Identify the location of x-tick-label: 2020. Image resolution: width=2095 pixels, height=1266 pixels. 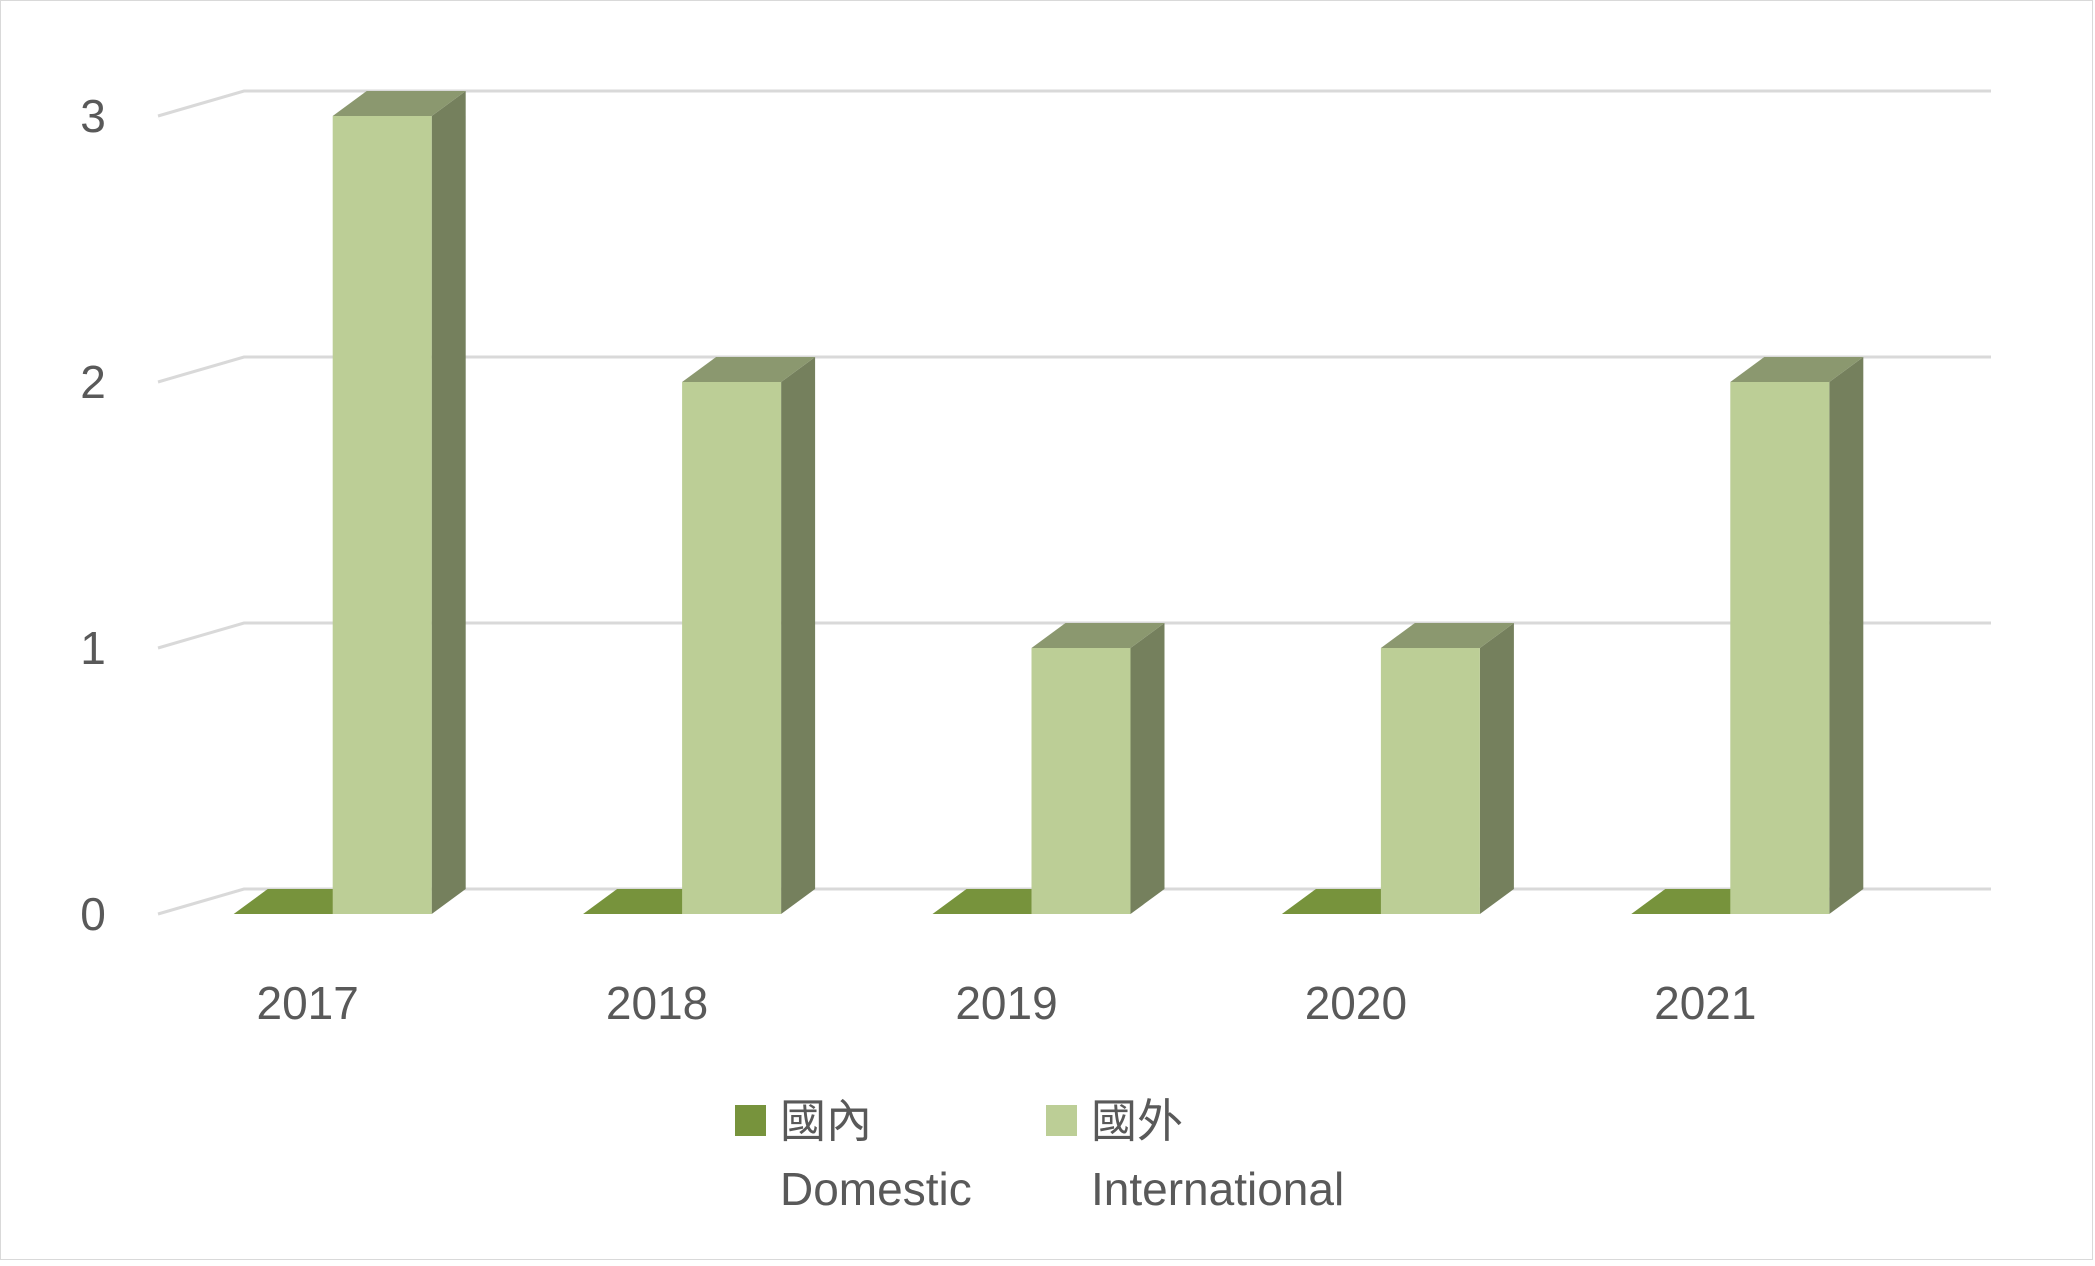
(1356, 1003).